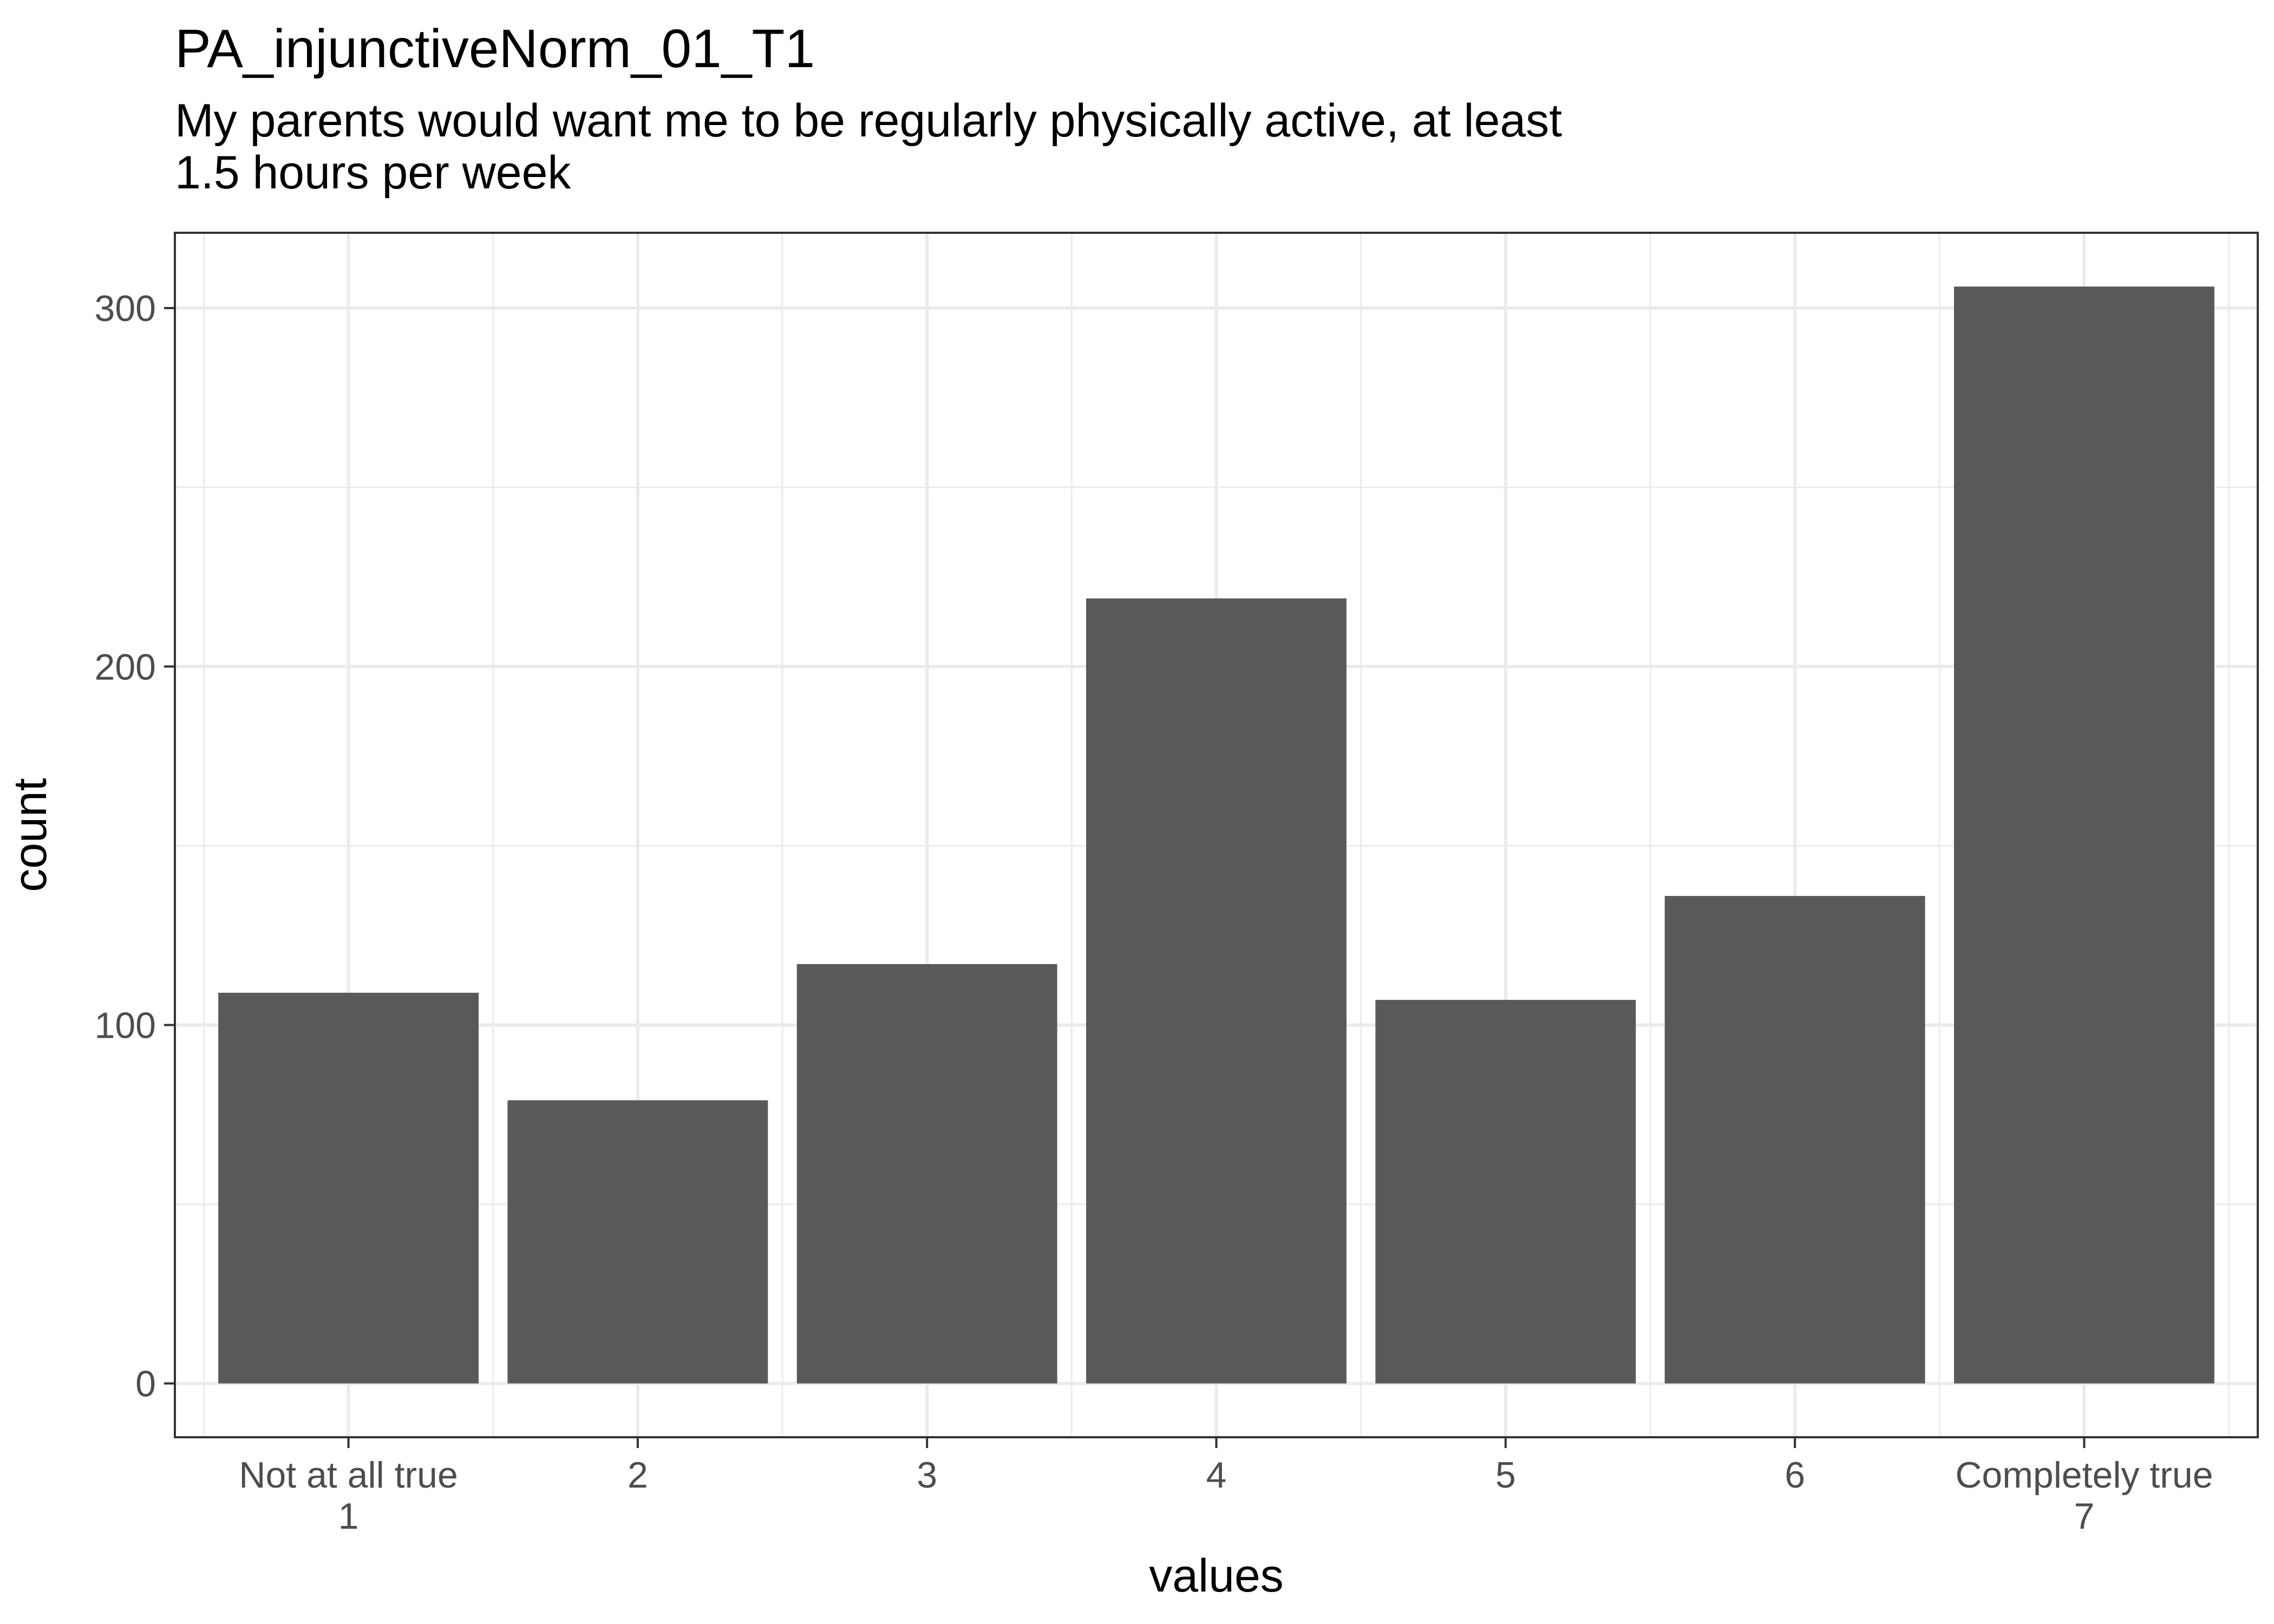 The height and width of the screenshot is (1624, 2274). I want to click on y-axis-title: count, so click(30, 835).